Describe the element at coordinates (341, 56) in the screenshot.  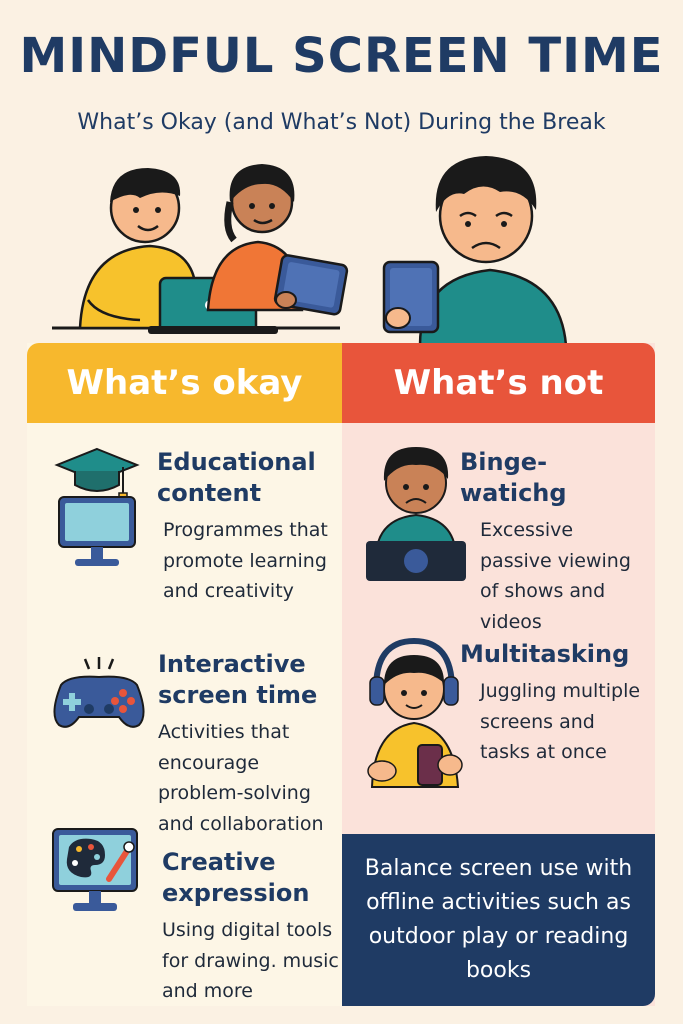
I see `page-title: MINDFUL SCREEN TIME` at that location.